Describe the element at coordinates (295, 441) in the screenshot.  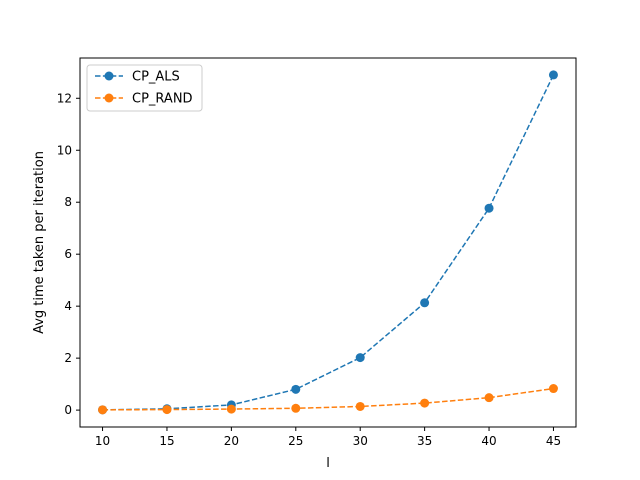
I see `x-tick-label: 25` at that location.